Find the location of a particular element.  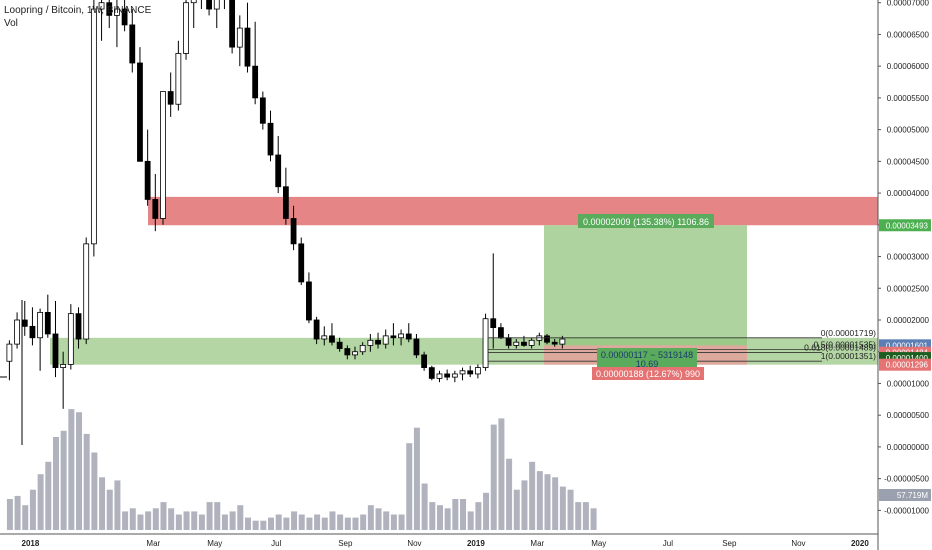

fib-level-label: 0.618(0.00001489) is located at coordinates (840, 347).